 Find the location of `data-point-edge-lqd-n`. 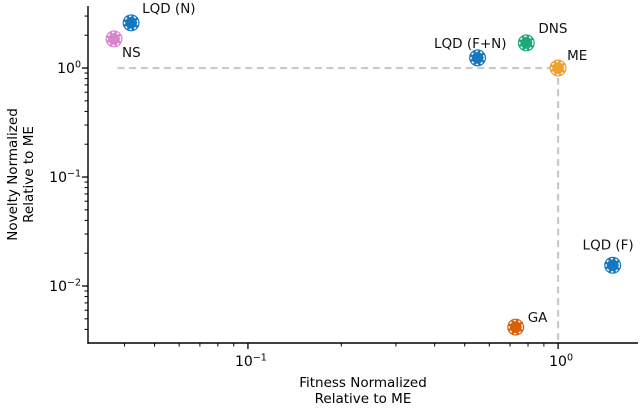

data-point-edge-lqd-n is located at coordinates (131, 23).